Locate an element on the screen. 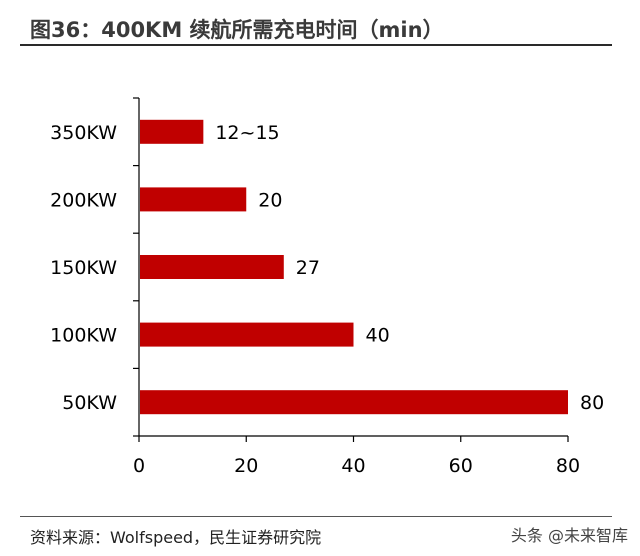 Image resolution: width=640 pixels, height=556 pixels. x-tick-label: 80 is located at coordinates (568, 466).